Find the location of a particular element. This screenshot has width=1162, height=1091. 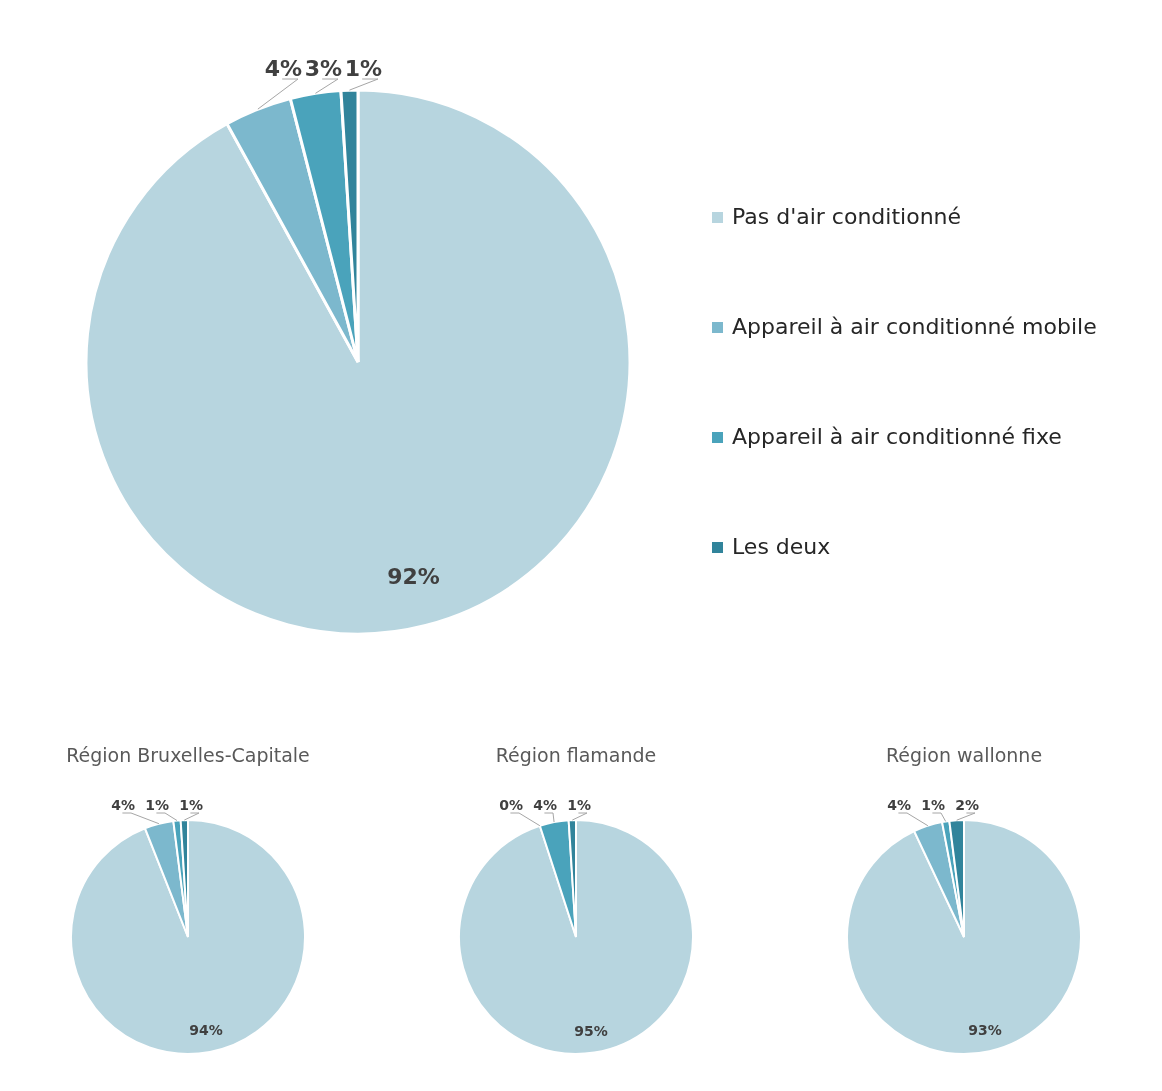

legend-label: Pas d'air conditionné is located at coordinates (847, 216).